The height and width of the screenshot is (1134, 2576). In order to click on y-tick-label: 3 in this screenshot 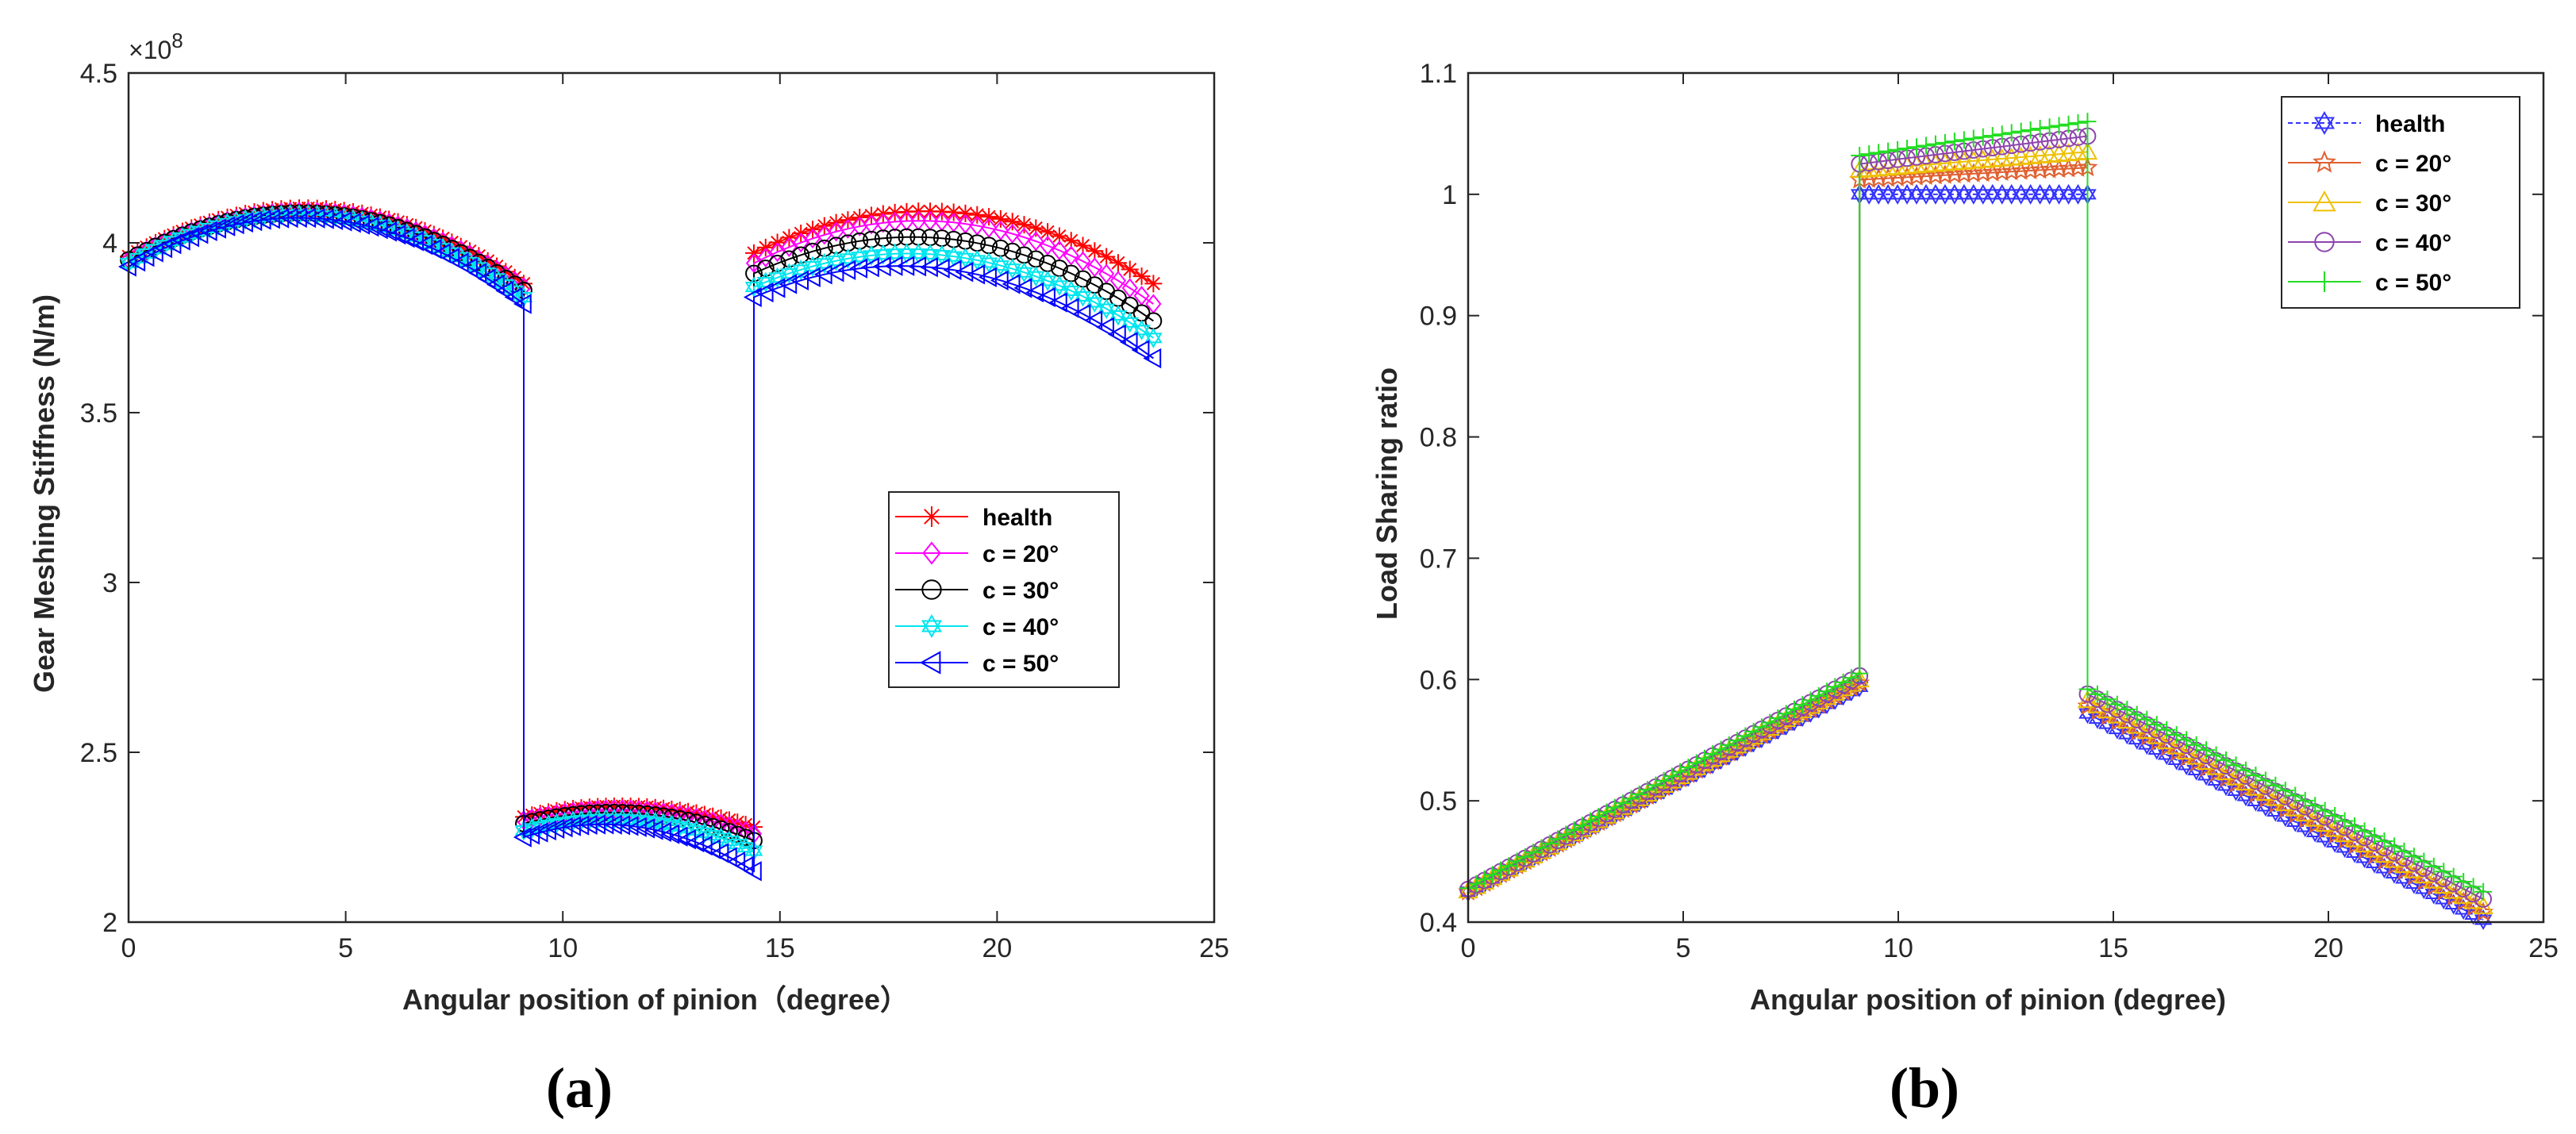, I will do `click(109, 583)`.